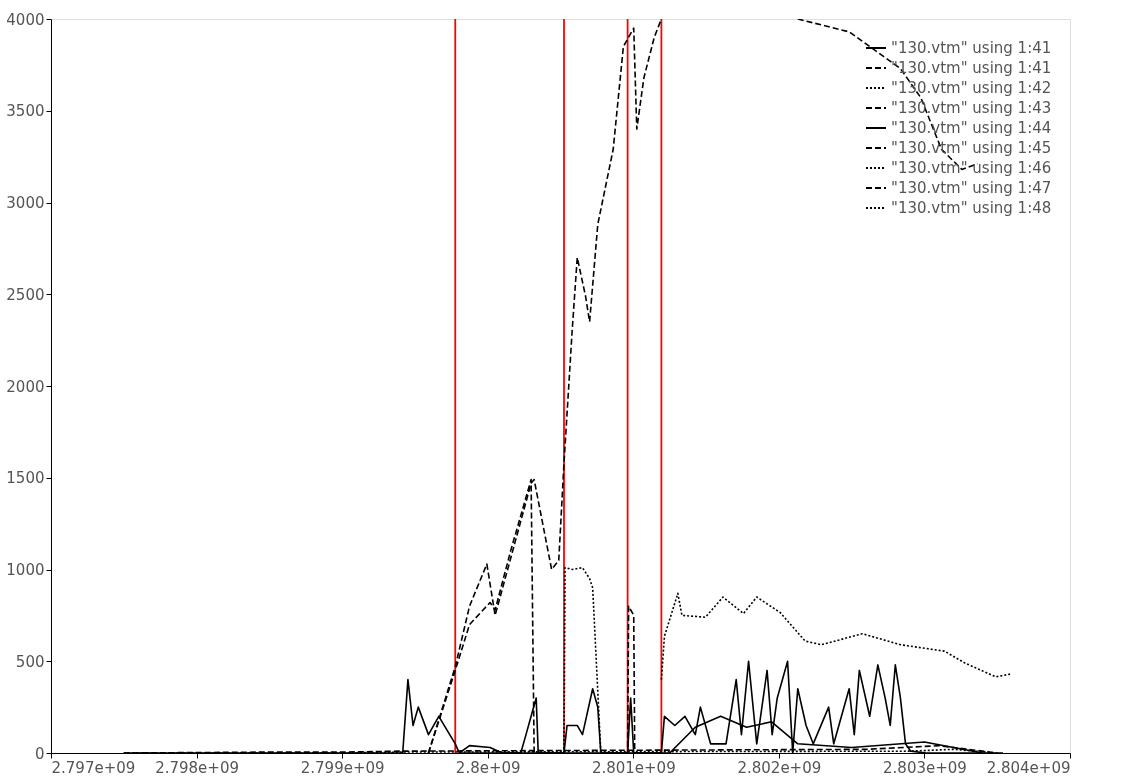  I want to click on y-tick-label: 4000, so click(25, 19).